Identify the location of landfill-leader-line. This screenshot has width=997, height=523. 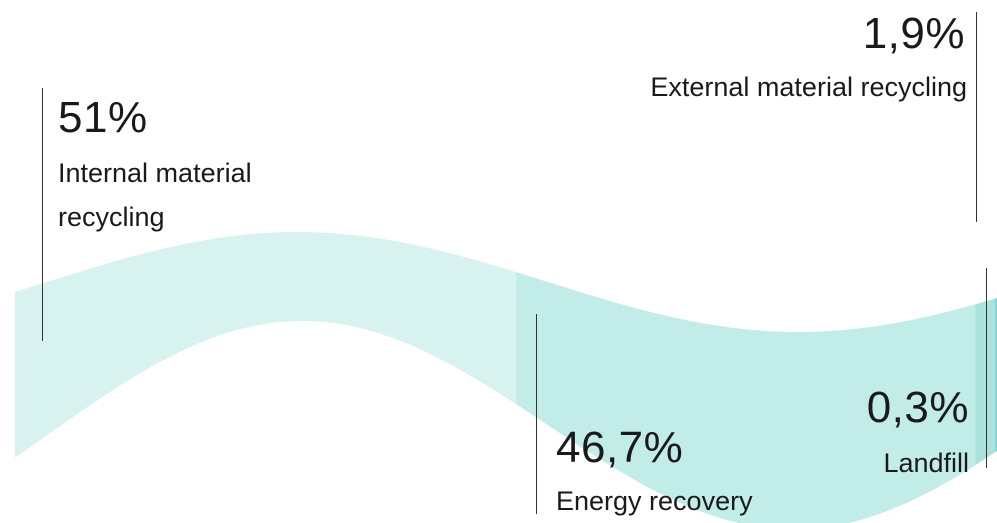
(986, 368).